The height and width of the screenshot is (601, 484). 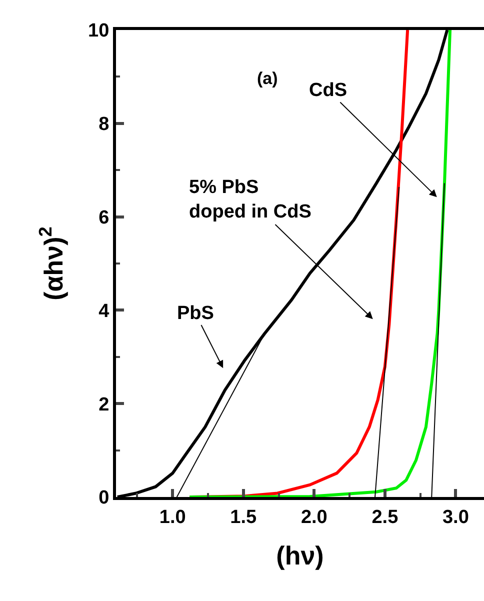 What do you see at coordinates (250, 200) in the screenshot?
I see `annotation: 5% PbS doped in CdS` at bounding box center [250, 200].